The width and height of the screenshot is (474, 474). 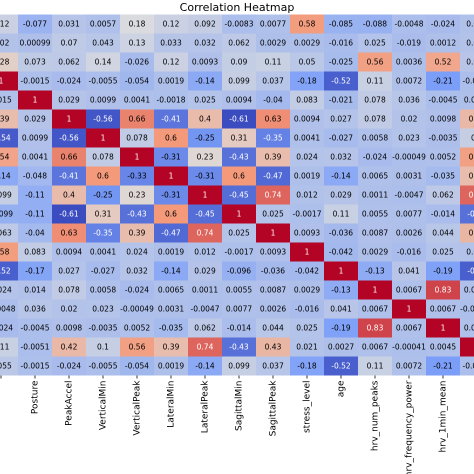 I want to click on cell-value: 0.027, so click(x=69, y=271).